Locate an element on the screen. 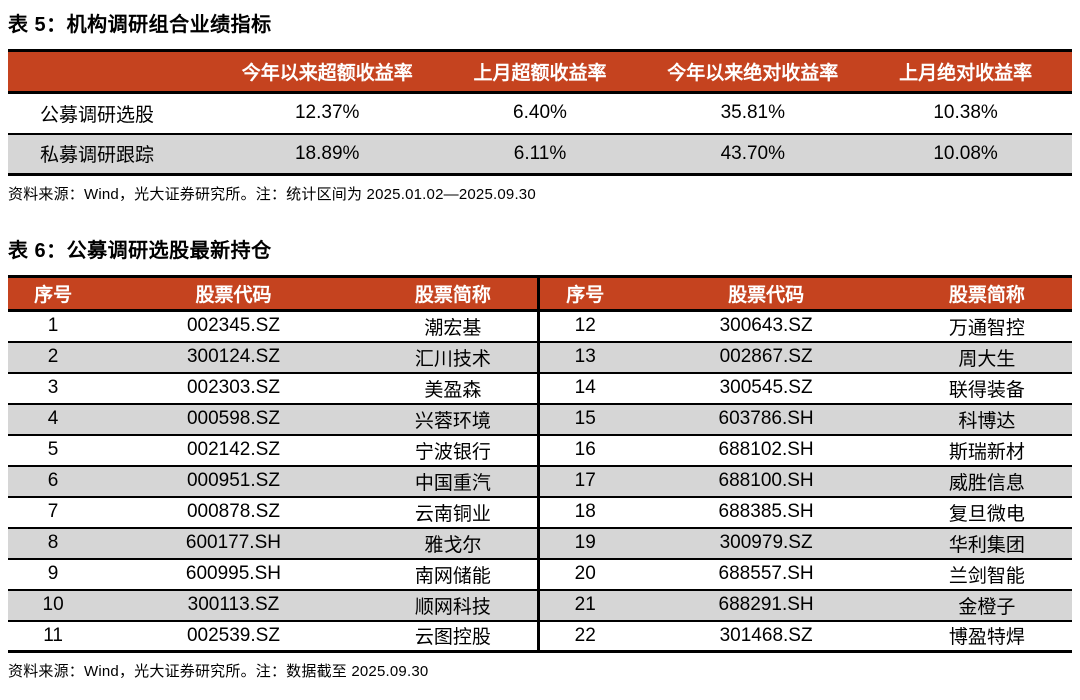  table-row: 15 603786.SH 科博达 is located at coordinates (806, 418).